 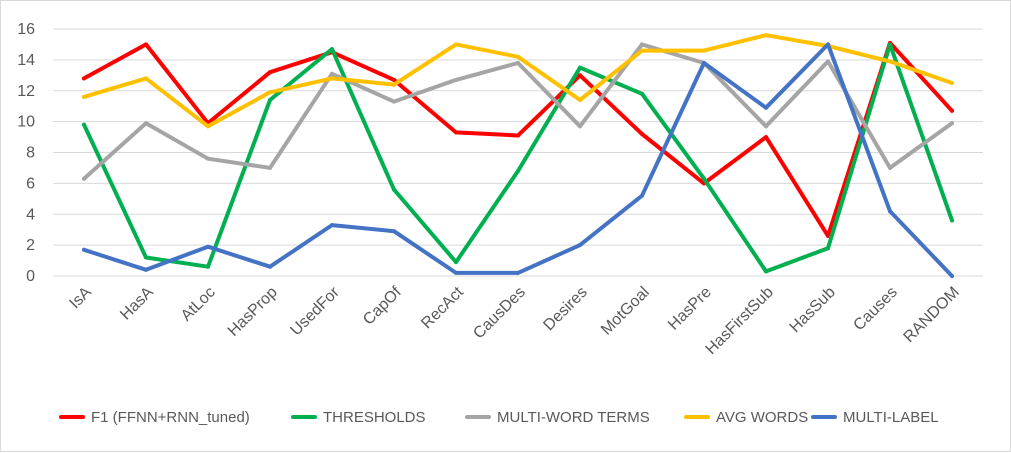 I want to click on legend-label: THRESHOLDS, so click(x=374, y=417).